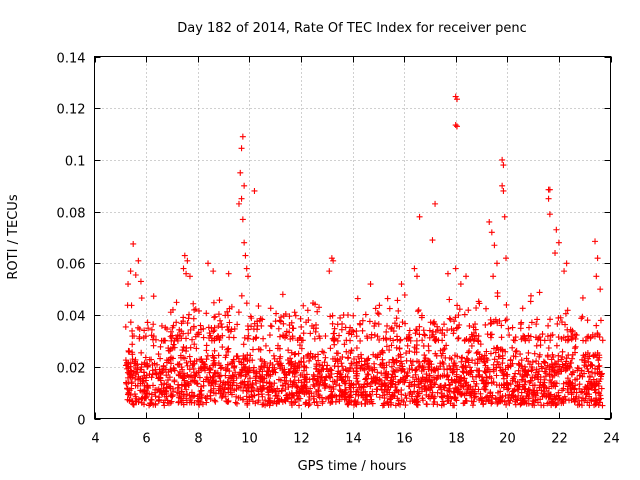 The height and width of the screenshot is (480, 640). I want to click on x-tick-label: 4, so click(95, 439).